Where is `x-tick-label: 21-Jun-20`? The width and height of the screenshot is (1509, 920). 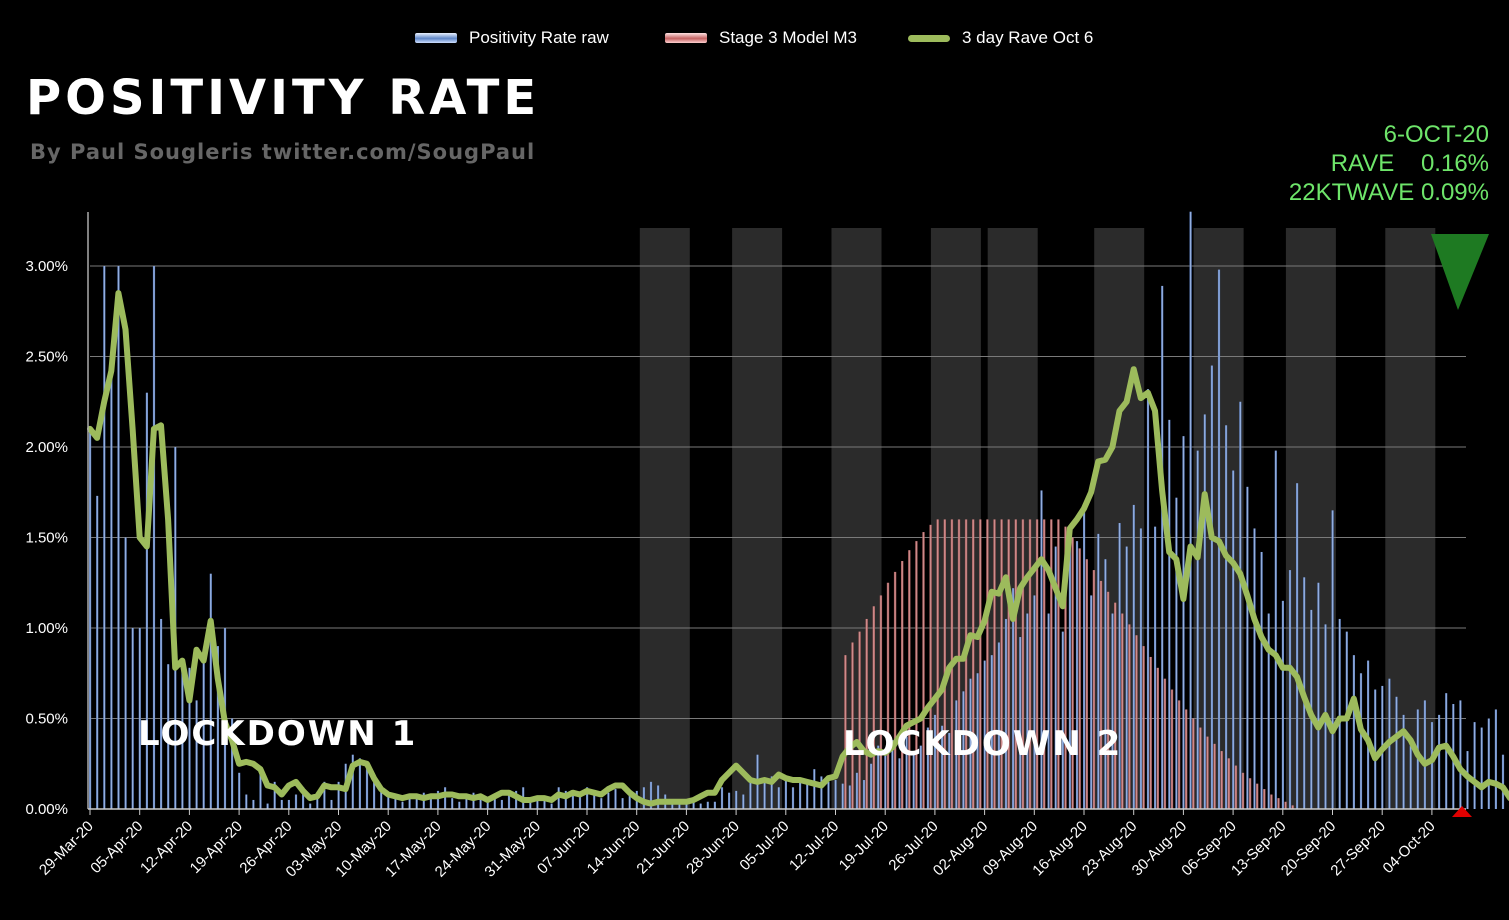 x-tick-label: 21-Jun-20 is located at coordinates (663, 848).